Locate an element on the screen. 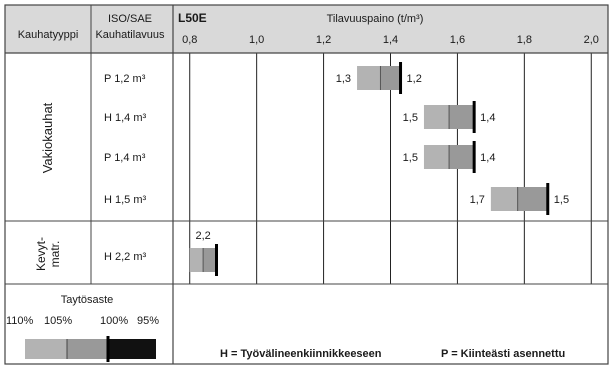 The image size is (613, 369). legend-level-110: 110% is located at coordinates (20, 321).